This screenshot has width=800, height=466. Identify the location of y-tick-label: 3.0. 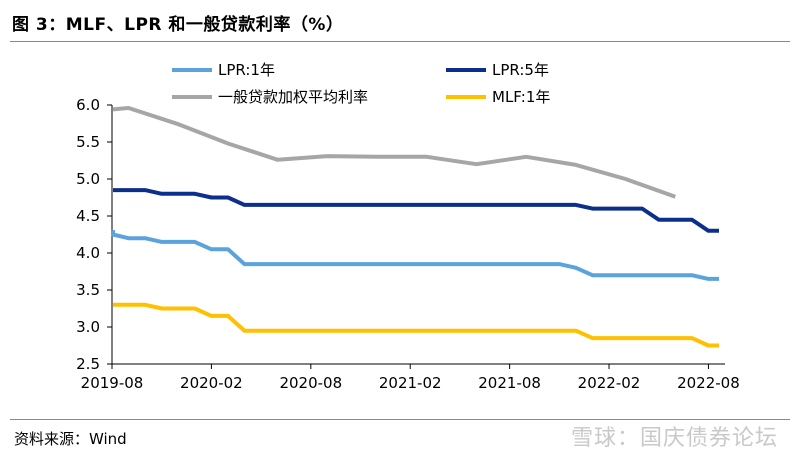
(88, 327).